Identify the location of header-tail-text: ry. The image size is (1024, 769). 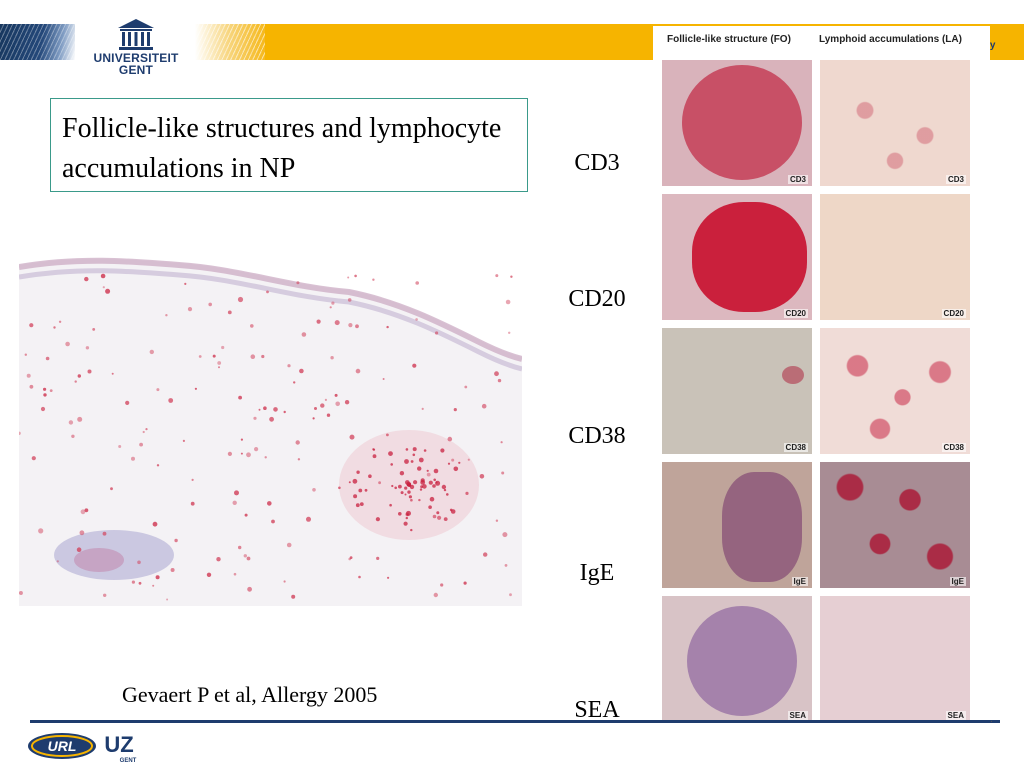
(991, 45).